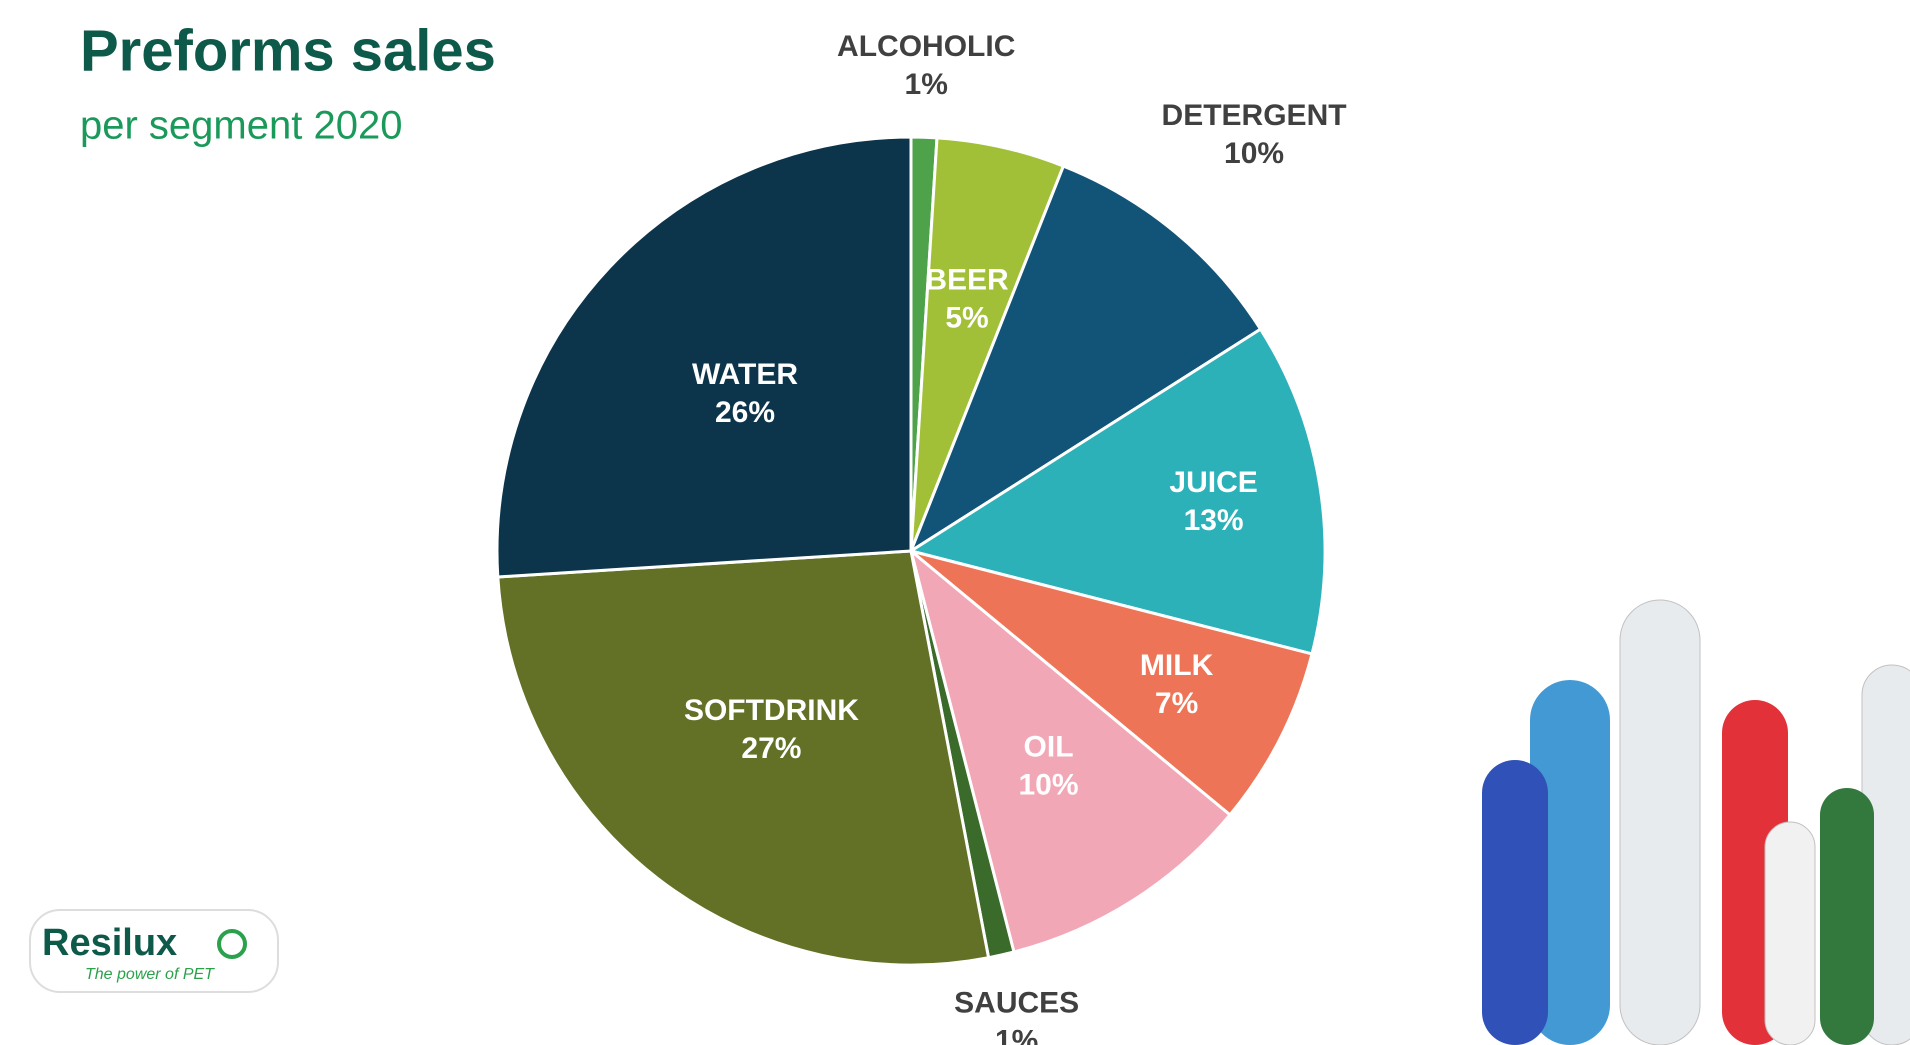 This screenshot has width=1910, height=1045. Describe the element at coordinates (109, 943) in the screenshot. I see `logo-name: Resilux` at that location.